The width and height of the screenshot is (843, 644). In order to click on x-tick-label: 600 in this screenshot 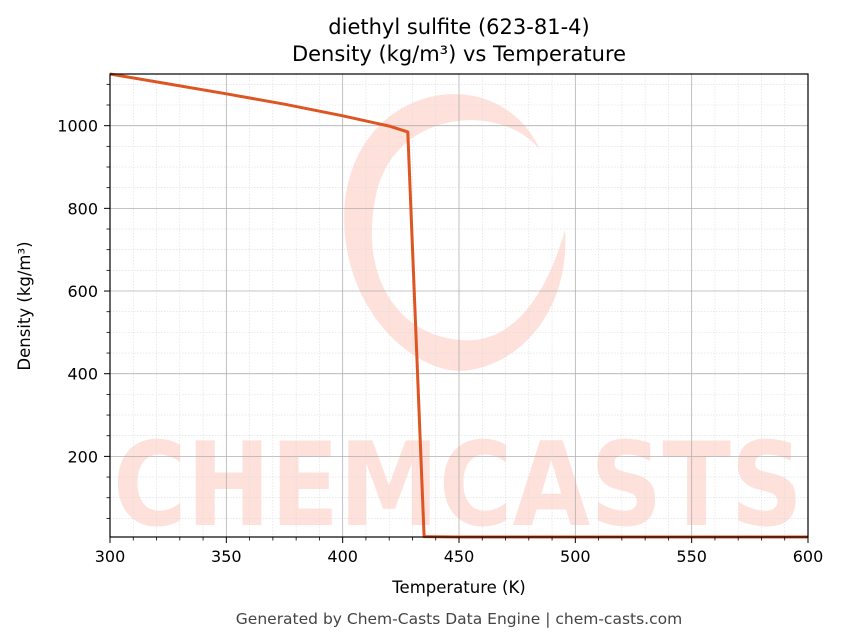, I will do `click(808, 556)`.